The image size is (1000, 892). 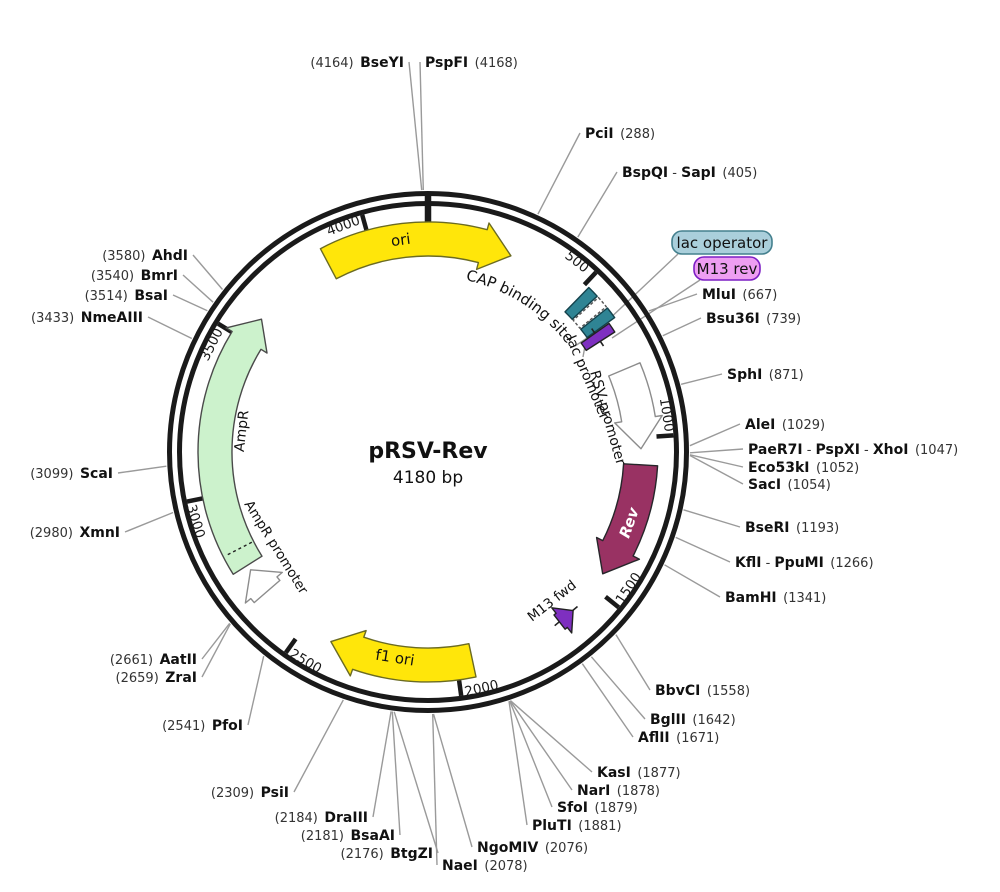 I want to click on leader-line-NaeI, so click(x=435, y=789).